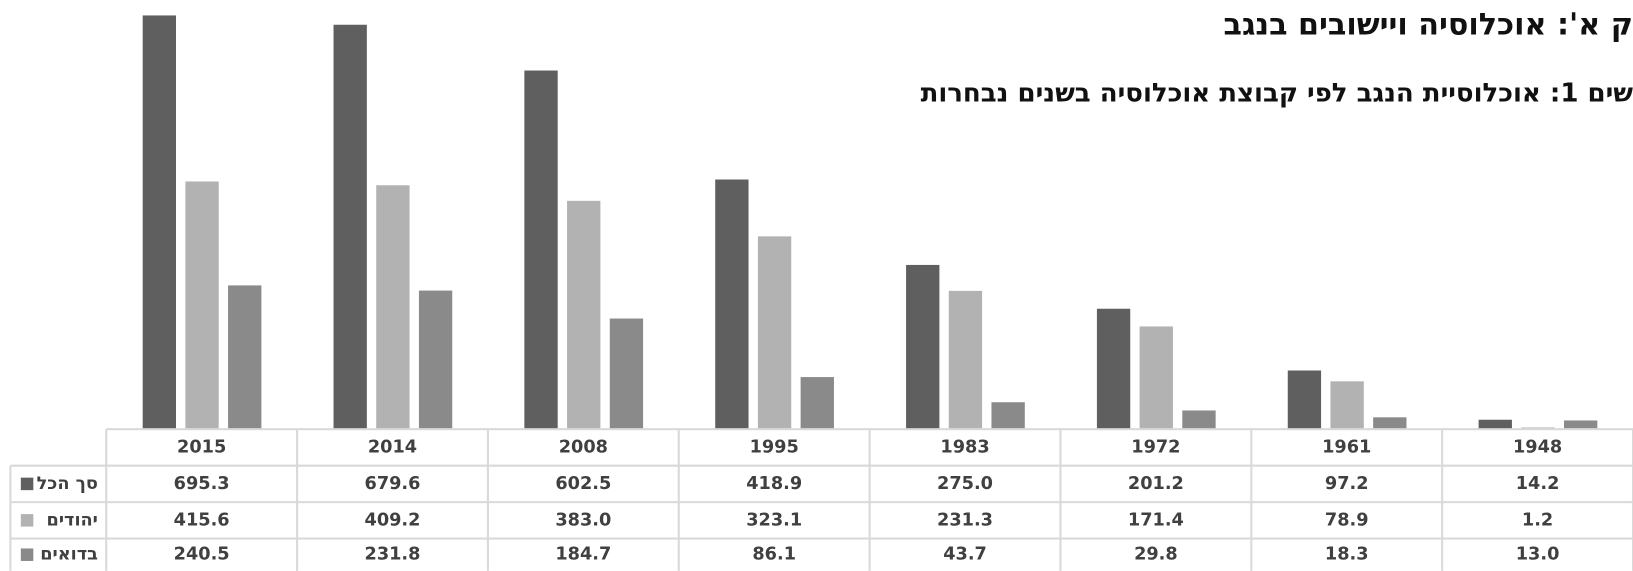 This screenshot has height=571, width=1633. What do you see at coordinates (1538, 555) in the screenshot?
I see `table-value: 13.0` at bounding box center [1538, 555].